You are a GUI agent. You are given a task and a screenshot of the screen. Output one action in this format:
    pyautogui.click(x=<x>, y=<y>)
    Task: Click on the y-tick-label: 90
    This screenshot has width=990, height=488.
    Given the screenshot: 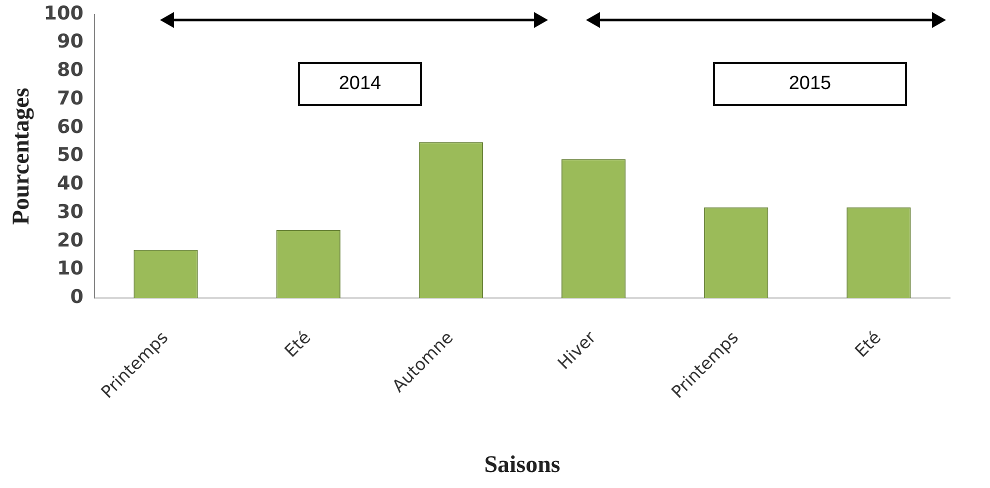 What is the action you would take?
    pyautogui.click(x=70, y=41)
    